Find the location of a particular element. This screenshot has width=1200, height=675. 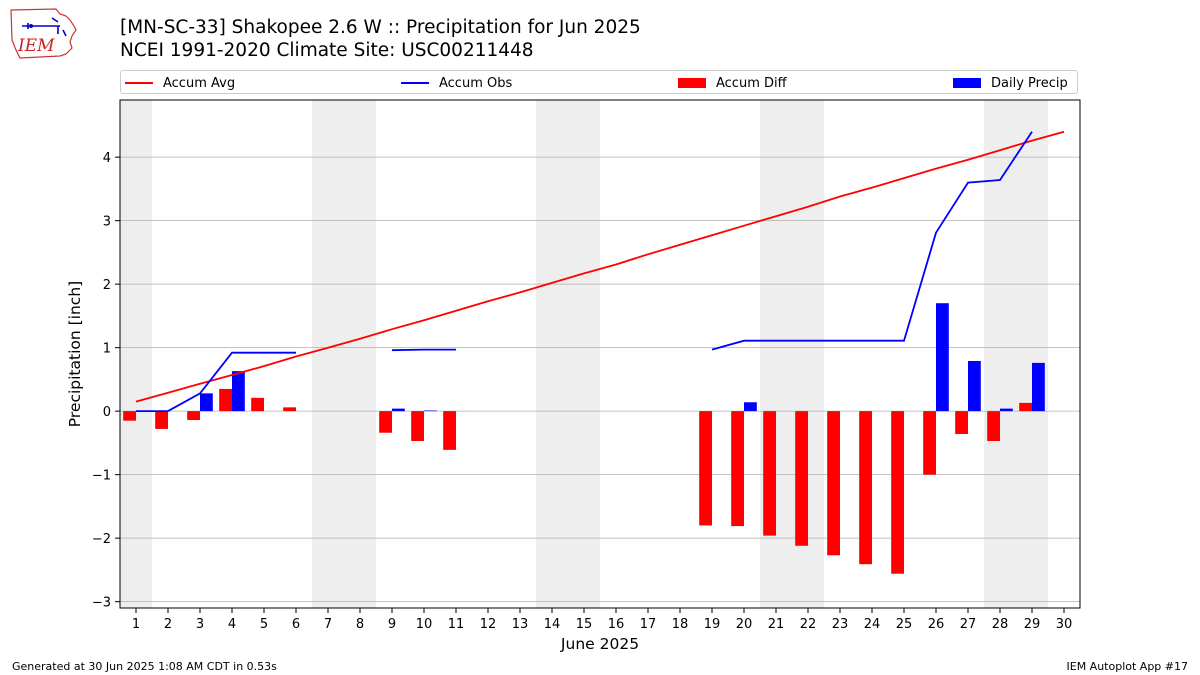

iowa-outline-icon is located at coordinates (43, 33).